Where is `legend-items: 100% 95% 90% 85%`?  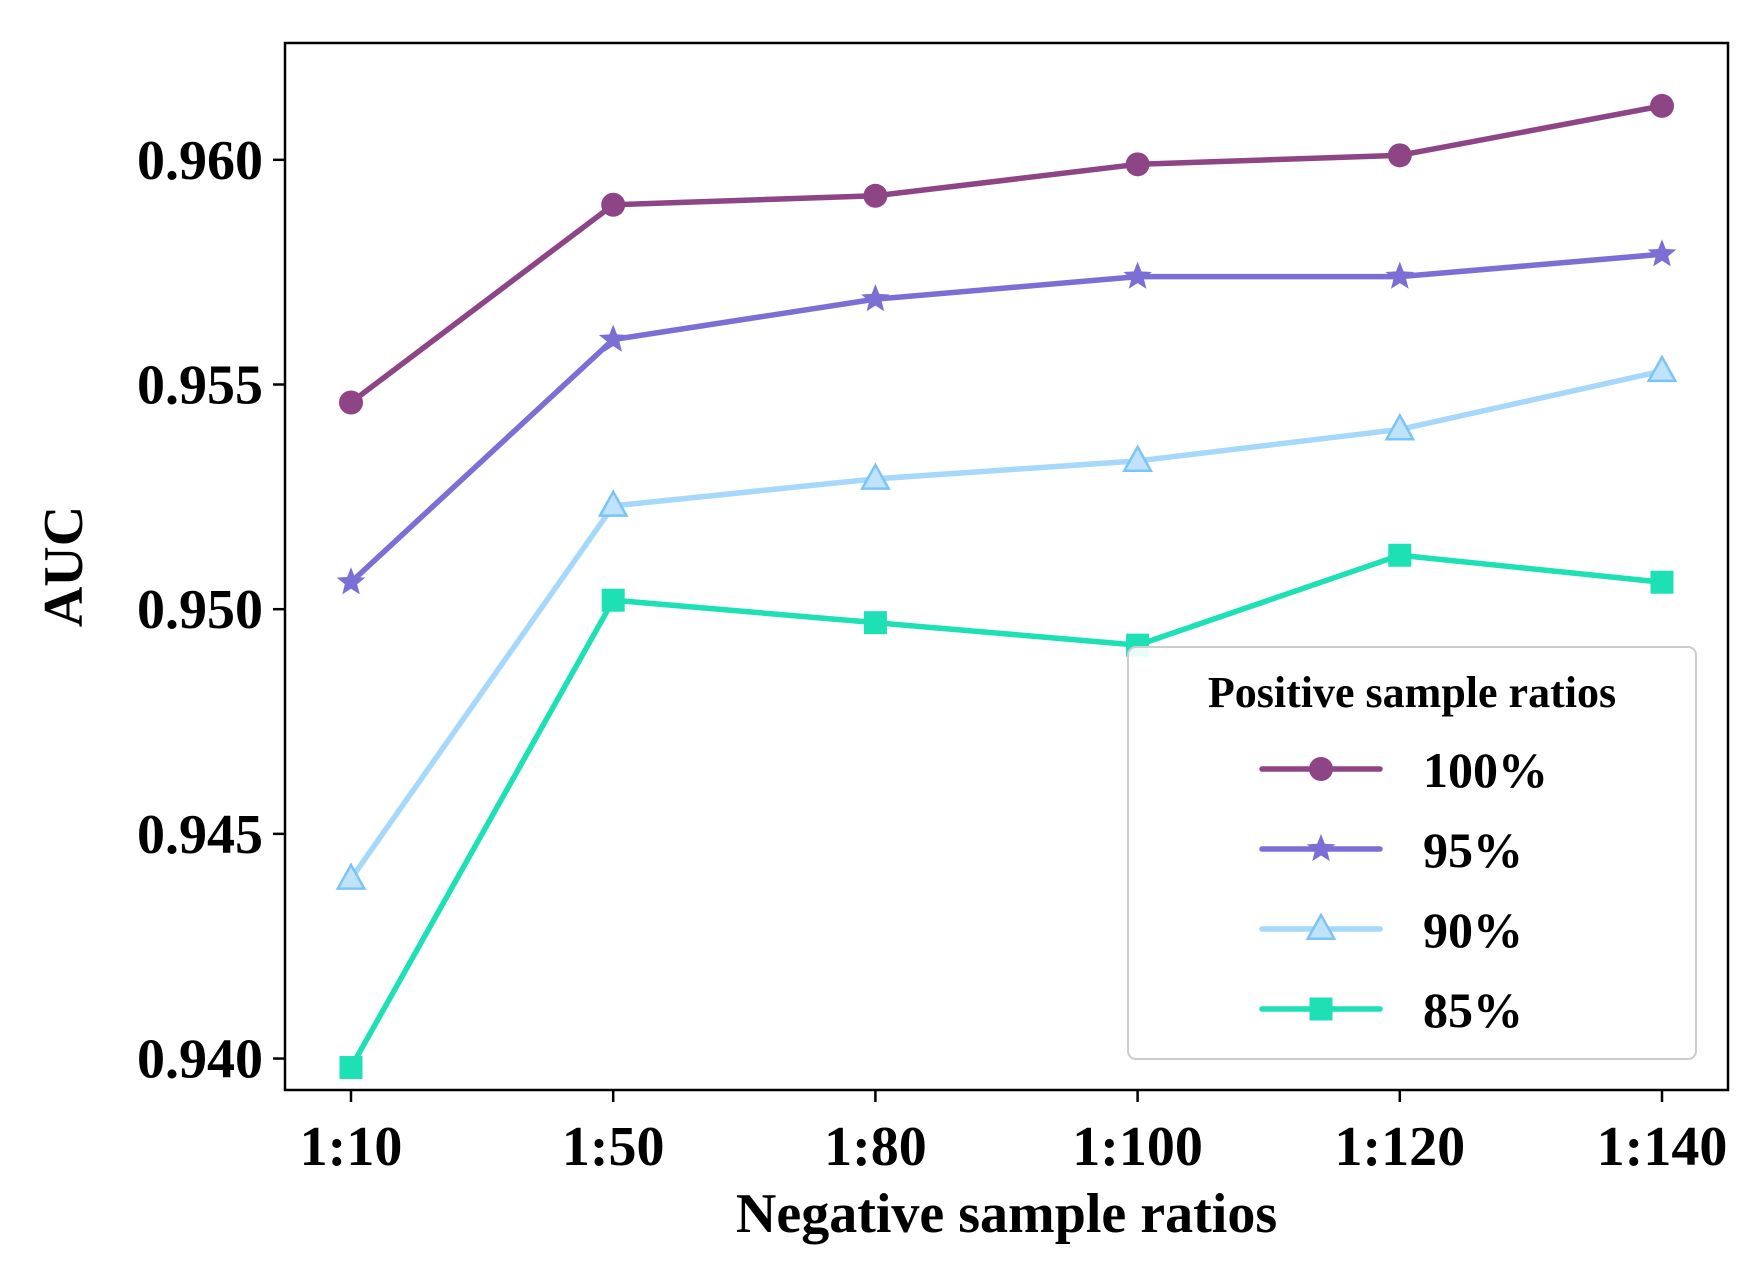 legend-items: 100% 95% 90% 85% is located at coordinates (1403, 890).